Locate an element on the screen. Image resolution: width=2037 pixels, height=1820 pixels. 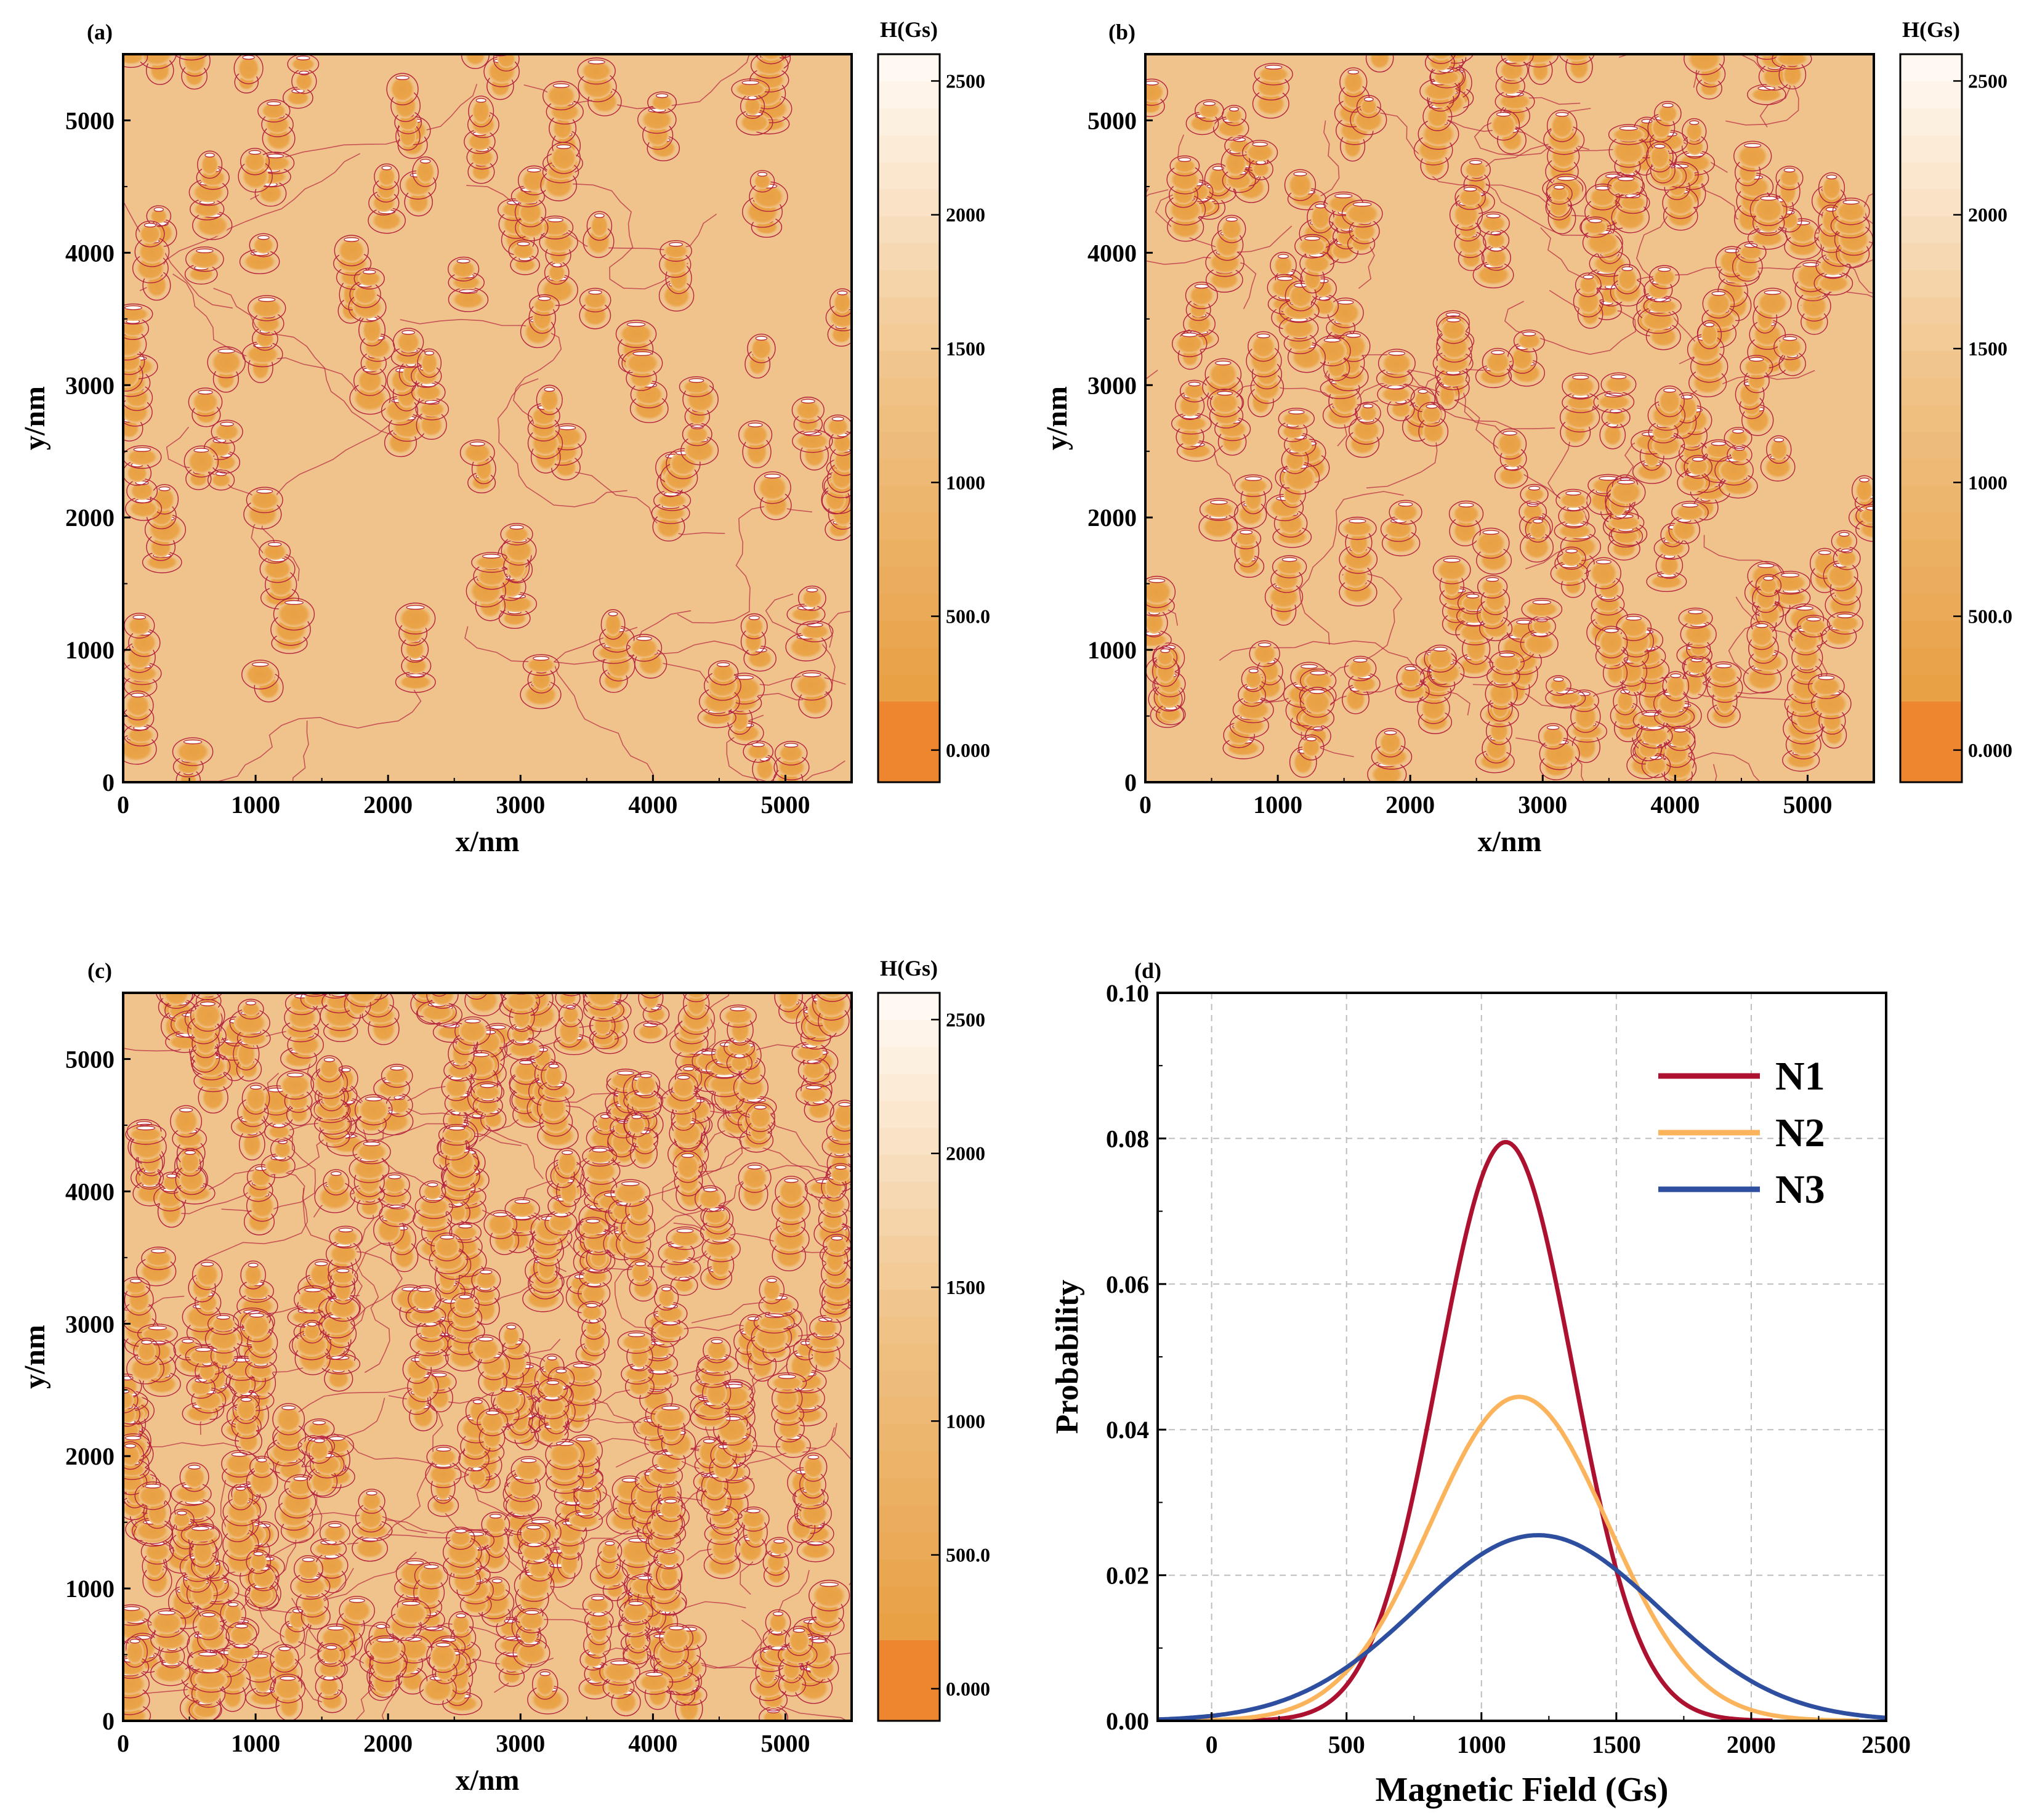
x-tick-label: 1000 is located at coordinates (1277, 805).